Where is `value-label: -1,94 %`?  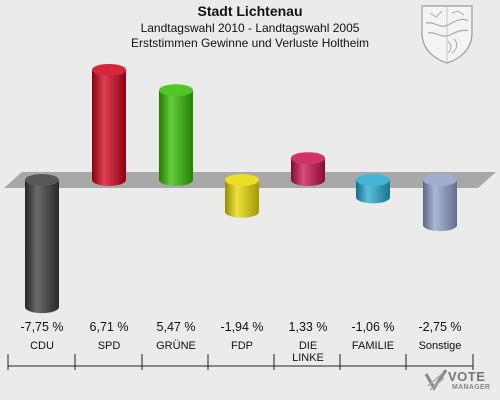
value-label: -1,94 % is located at coordinates (241, 327).